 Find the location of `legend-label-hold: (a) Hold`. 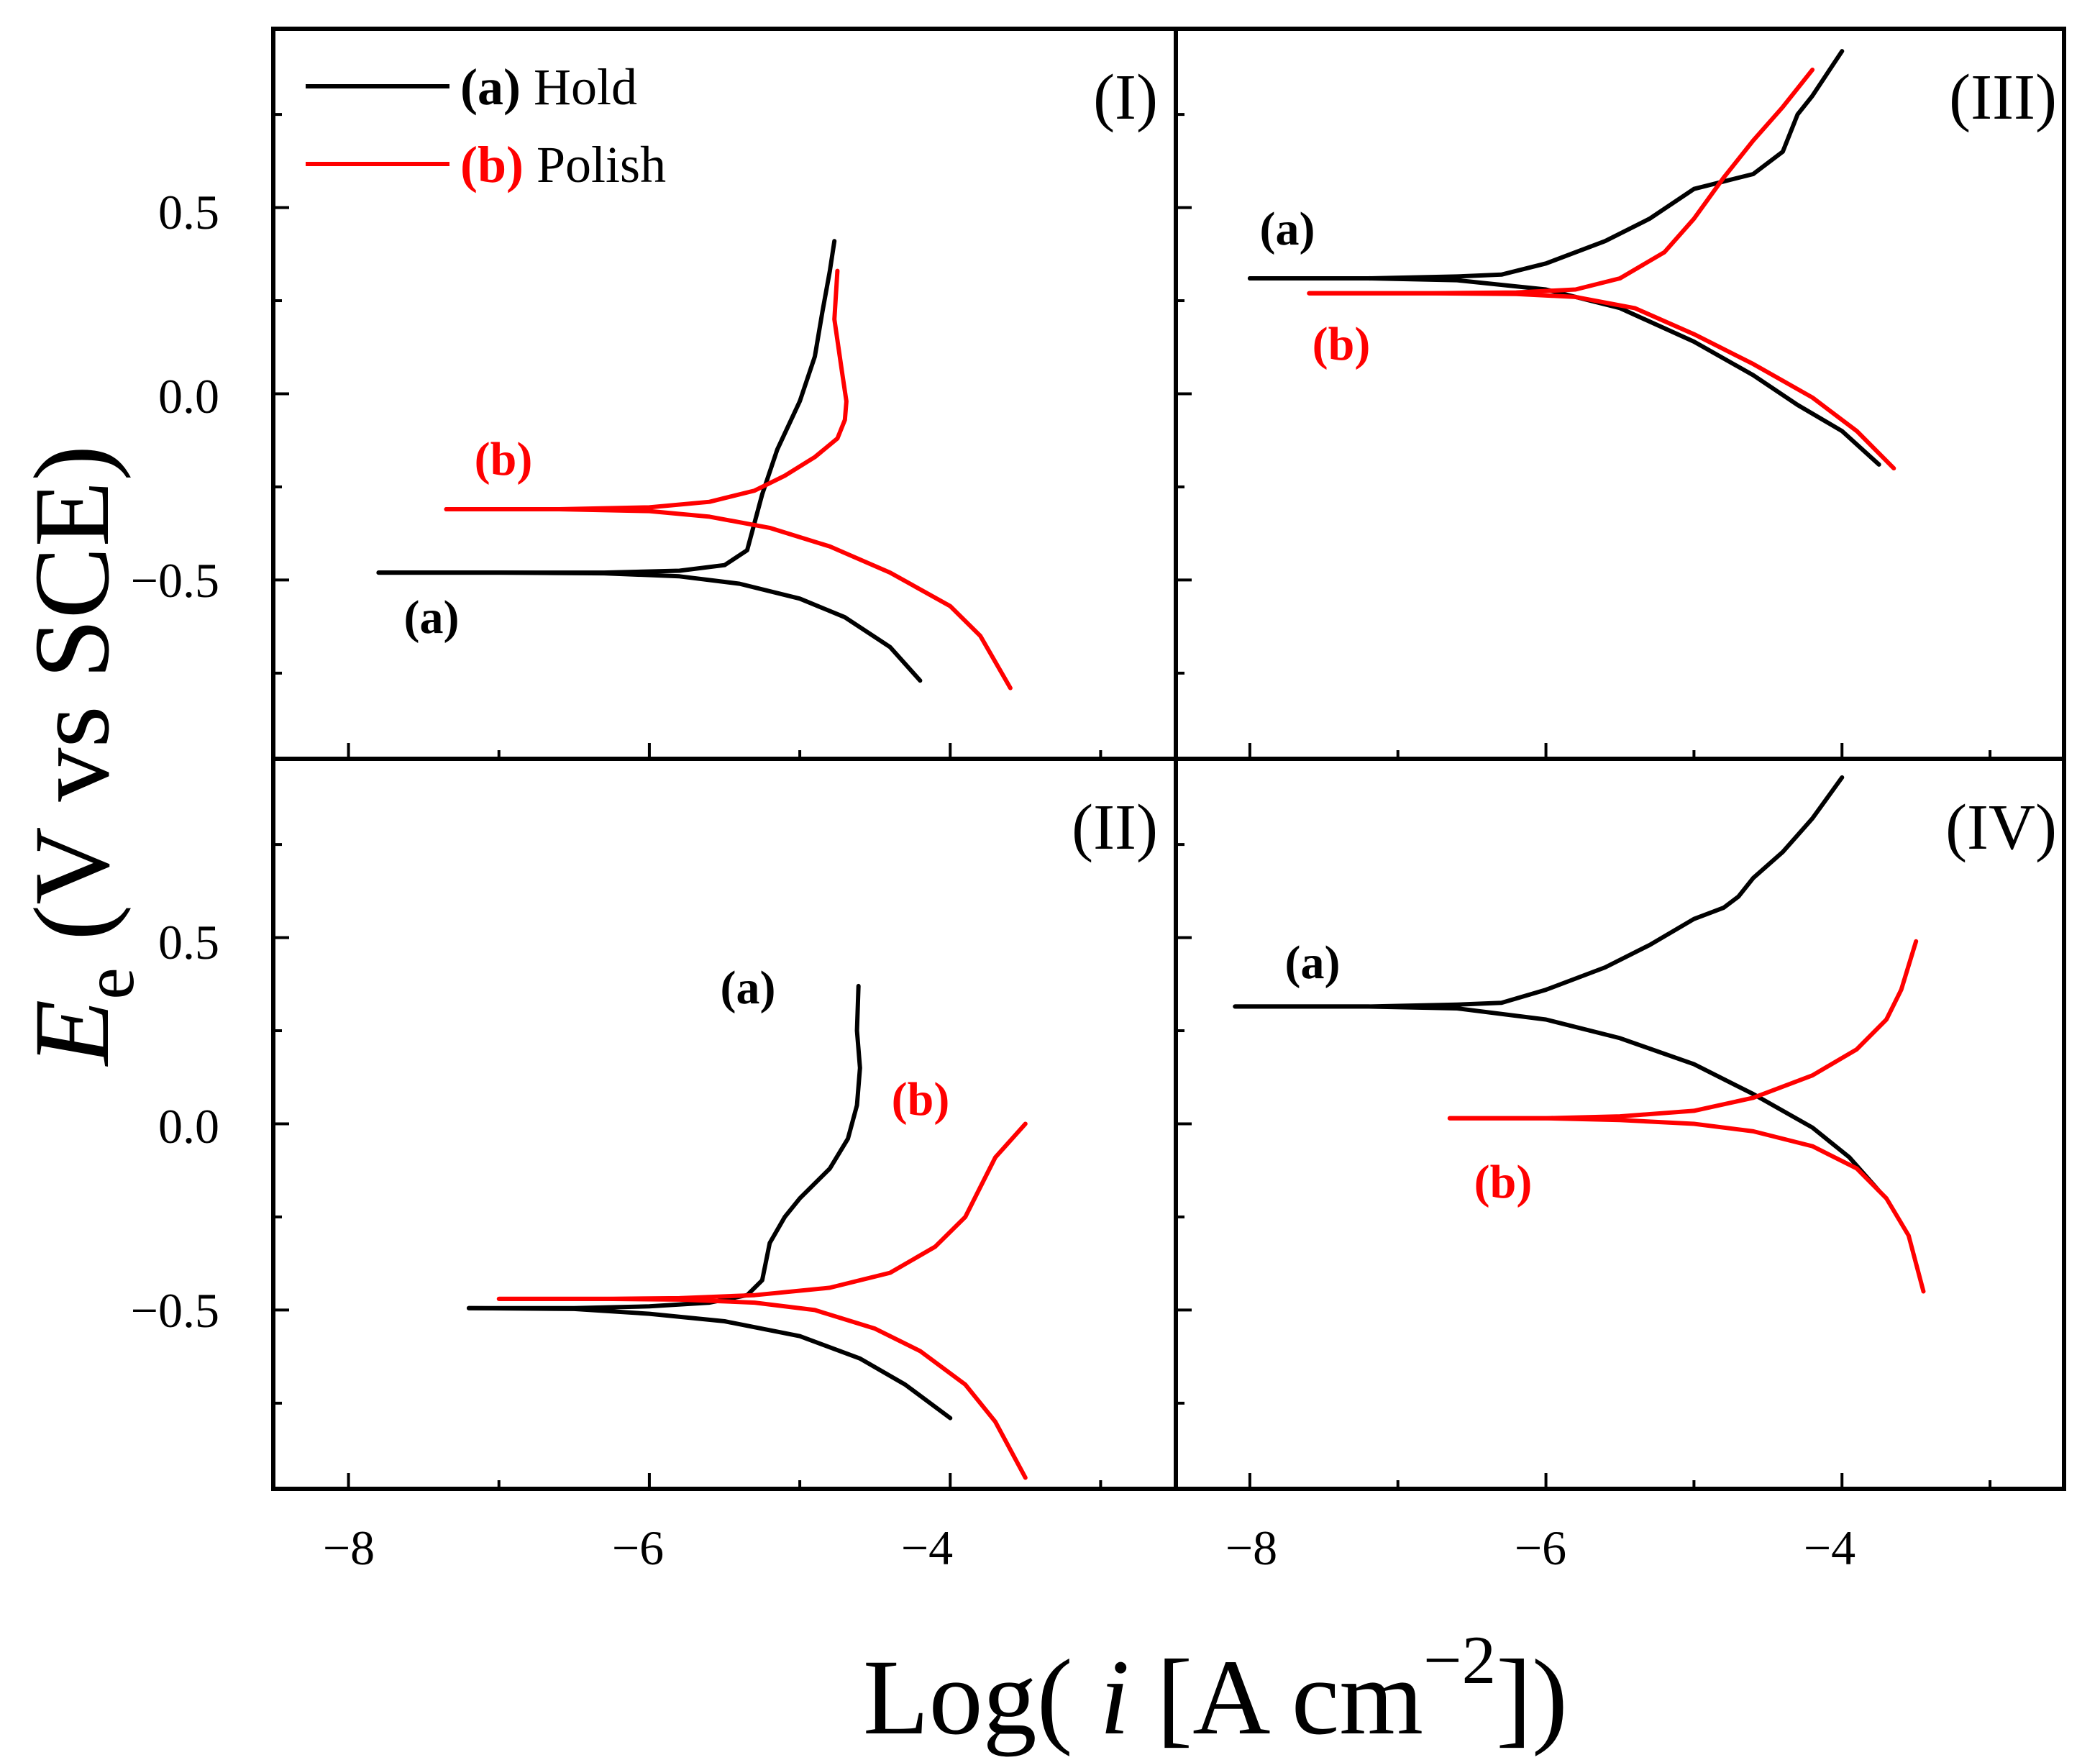

legend-label-hold: (a) Hold is located at coordinates (548, 87).